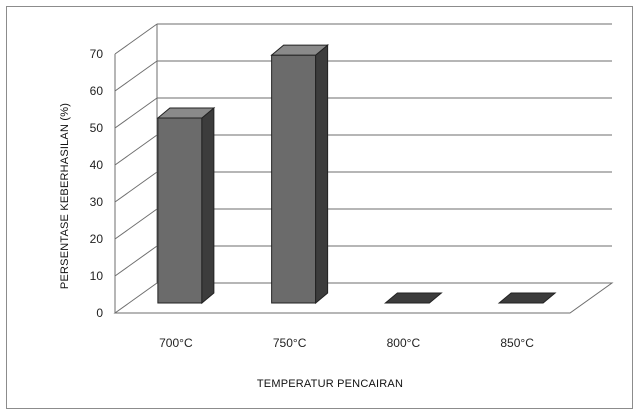 The image size is (640, 416). I want to click on y-tick-labels: 0 10 20 30 40 50 60 70, so click(97, 183).